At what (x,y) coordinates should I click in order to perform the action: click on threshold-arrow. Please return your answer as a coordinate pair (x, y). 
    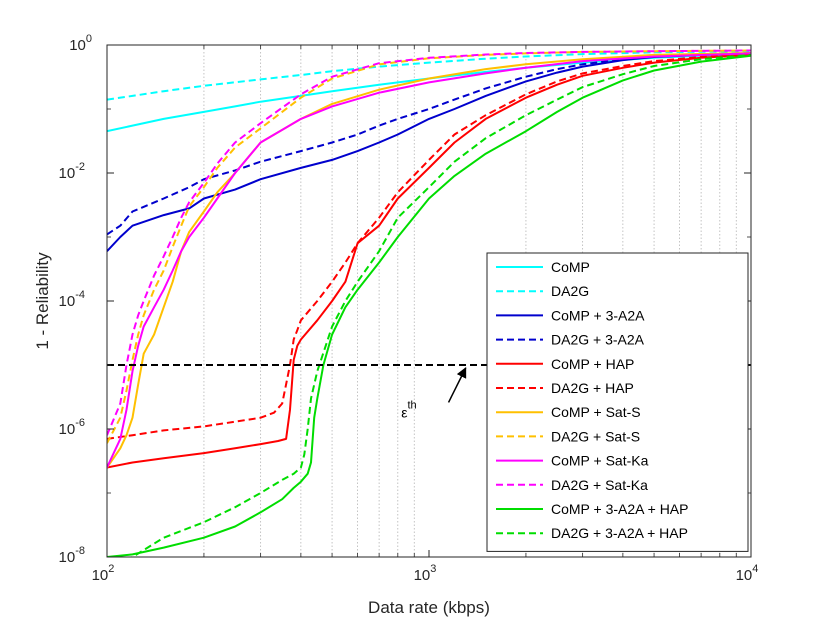
    Looking at the image, I should click on (457, 385).